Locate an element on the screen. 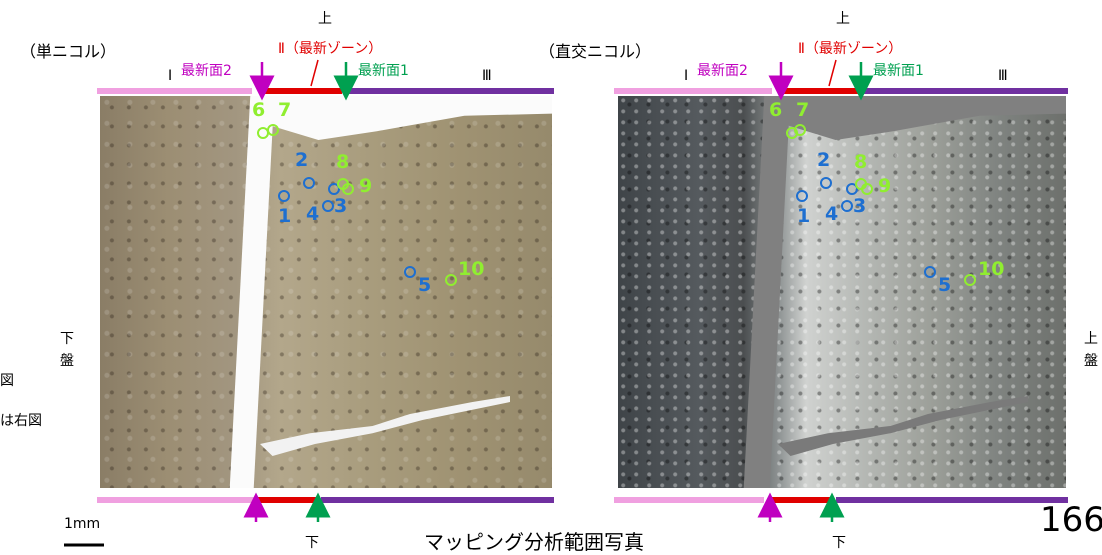  left-point-label: 8 is located at coordinates (343, 162).